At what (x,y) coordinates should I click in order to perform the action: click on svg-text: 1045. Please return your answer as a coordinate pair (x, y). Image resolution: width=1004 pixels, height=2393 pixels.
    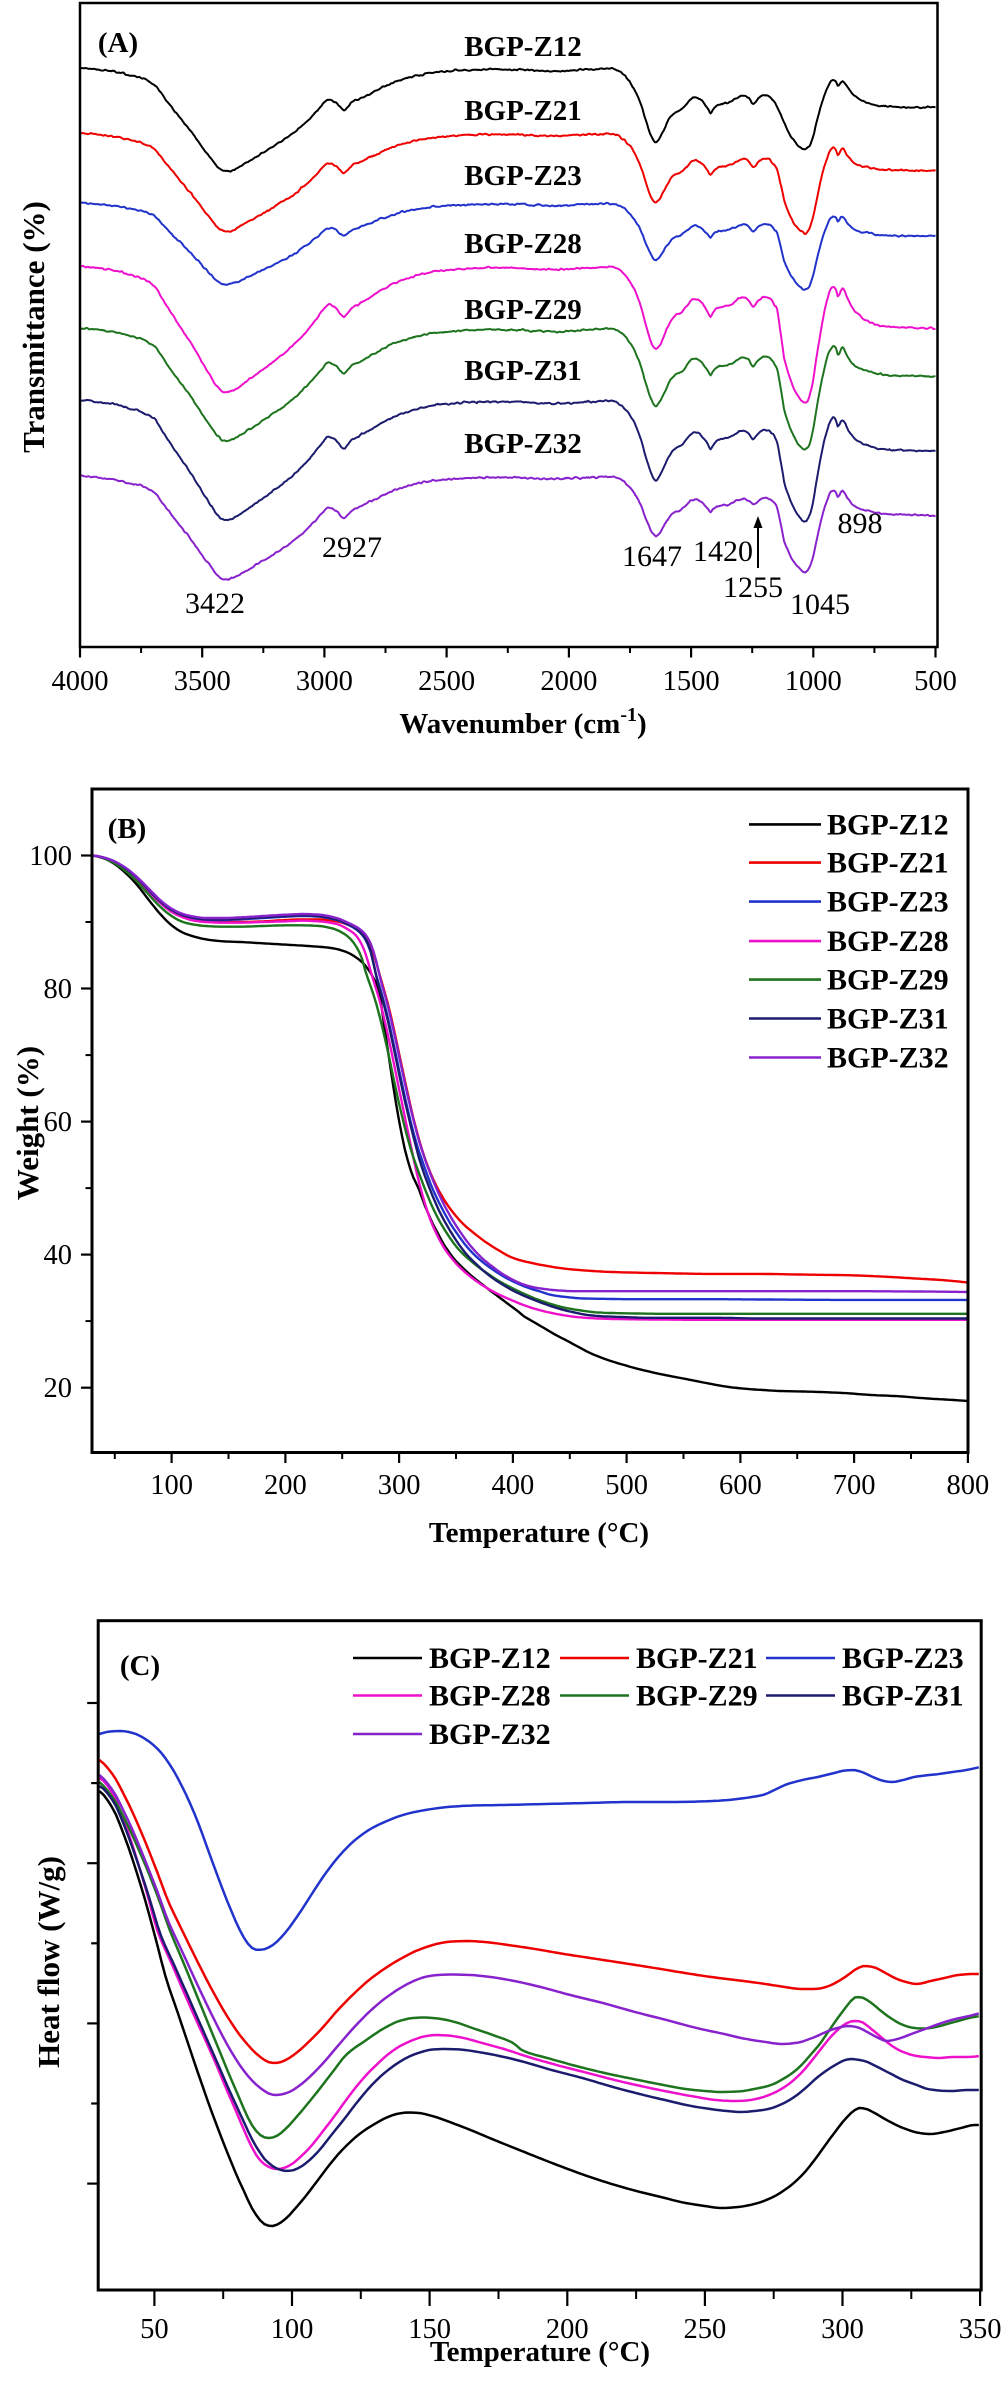
    Looking at the image, I should click on (820, 604).